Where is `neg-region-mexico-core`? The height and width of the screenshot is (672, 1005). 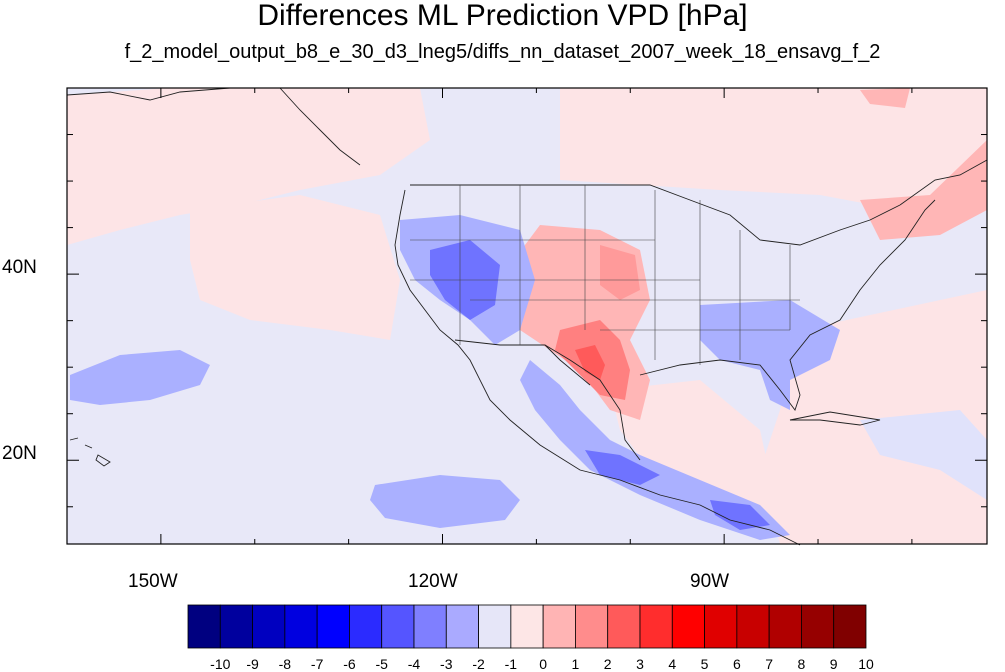
neg-region-mexico-core is located at coordinates (622, 467).